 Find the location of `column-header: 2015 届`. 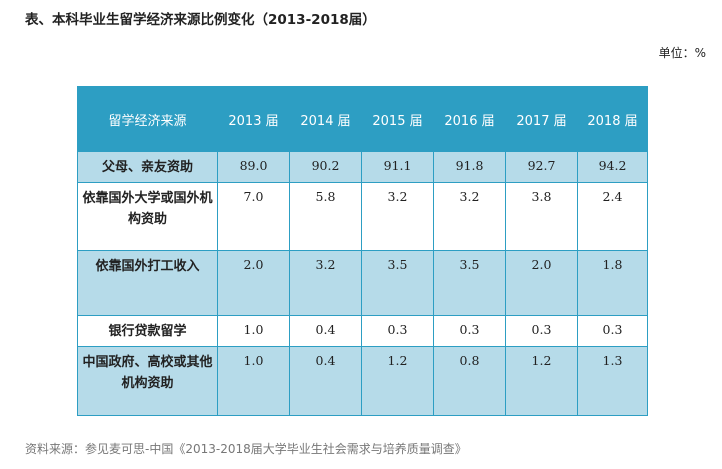

column-header: 2015 届 is located at coordinates (397, 119).